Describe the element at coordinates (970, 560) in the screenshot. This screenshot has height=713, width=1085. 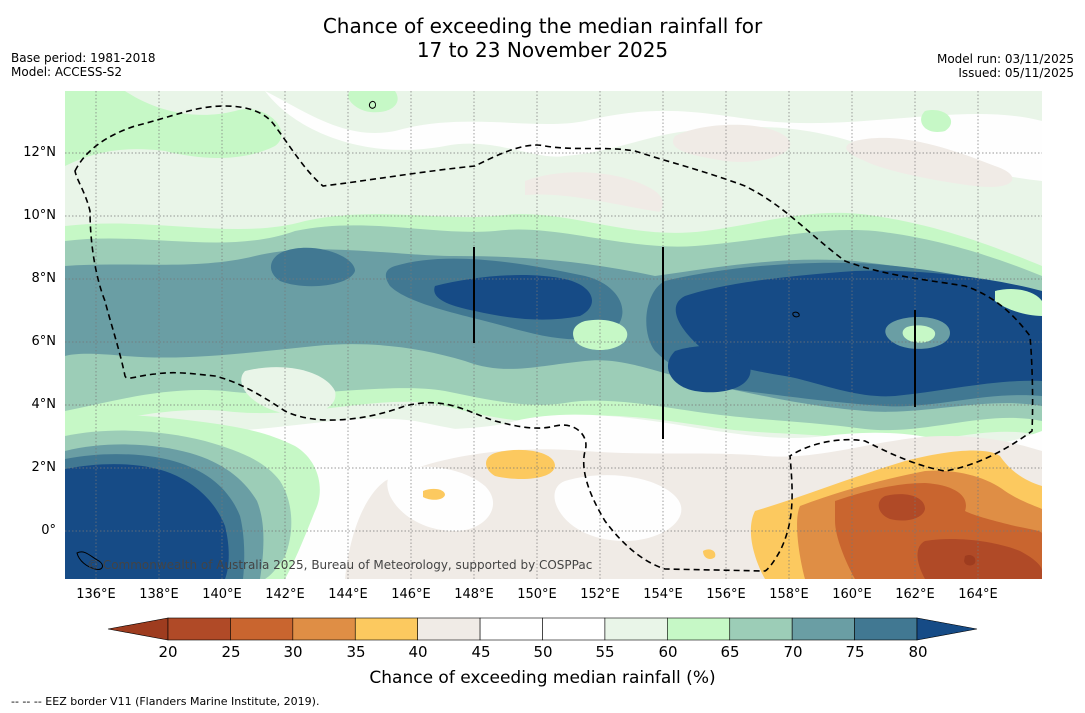
I see `contour-20-dot` at that location.